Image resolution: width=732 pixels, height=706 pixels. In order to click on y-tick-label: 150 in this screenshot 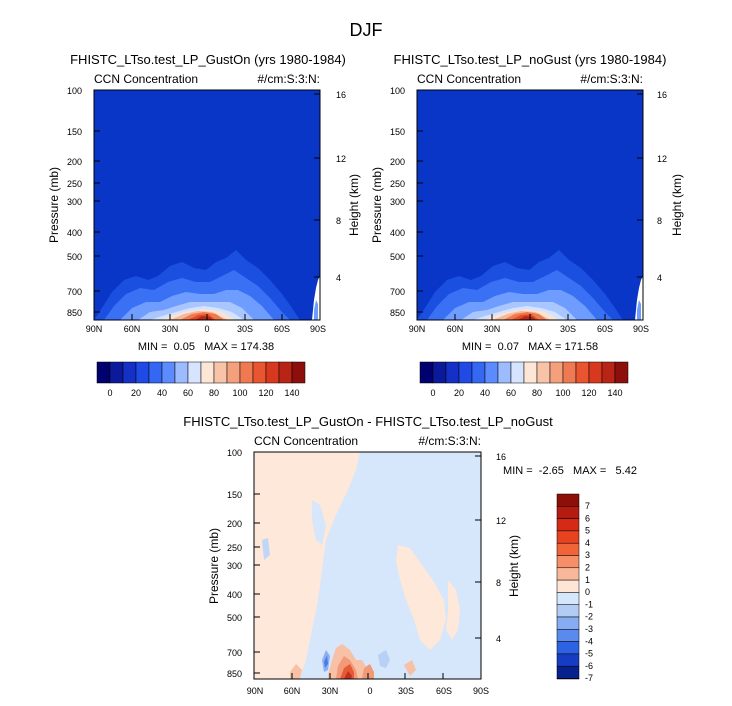, I will do `click(397, 132)`.